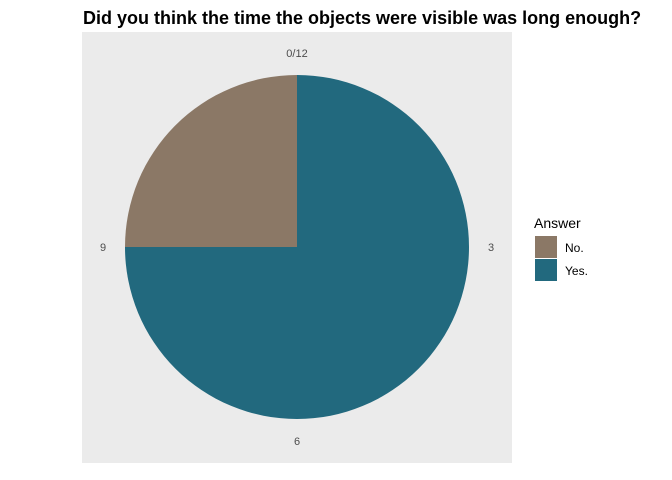 Image resolution: width=672 pixels, height=480 pixels. Describe the element at coordinates (491, 248) in the screenshot. I see `tick-label: 3` at that location.